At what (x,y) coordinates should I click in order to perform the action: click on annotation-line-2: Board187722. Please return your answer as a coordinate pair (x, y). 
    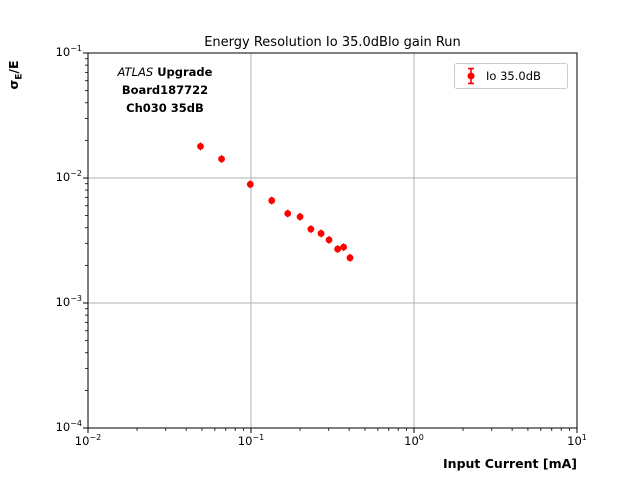
    Looking at the image, I should click on (165, 90).